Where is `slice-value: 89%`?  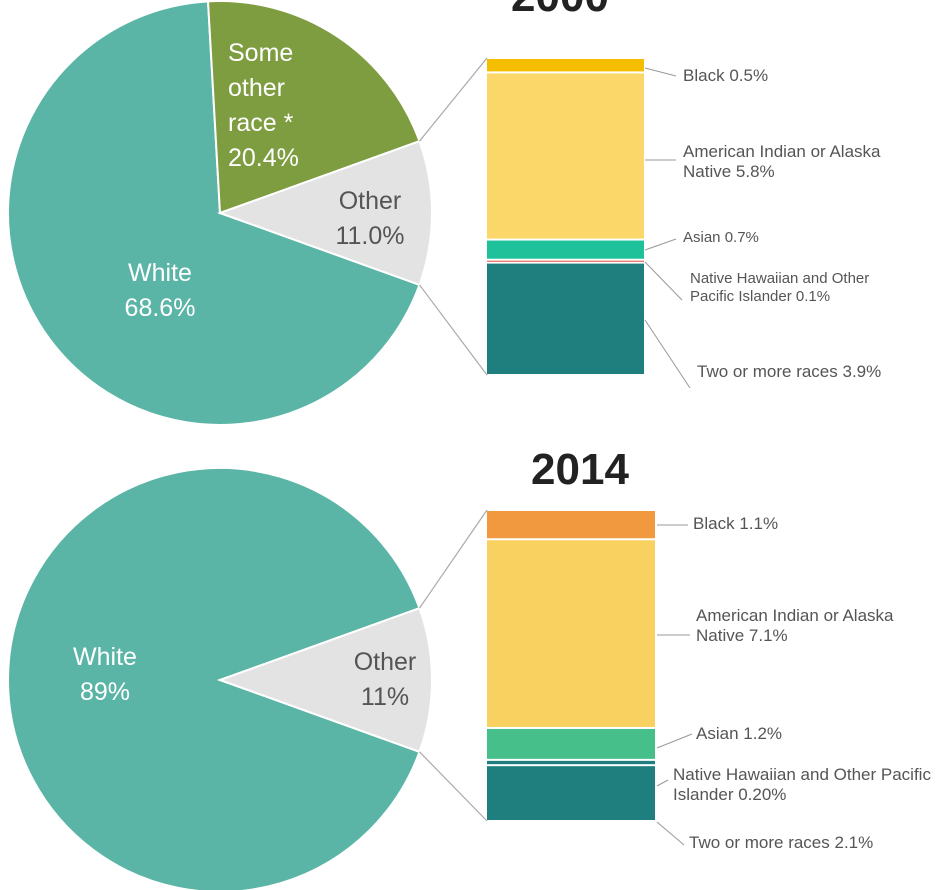 slice-value: 89% is located at coordinates (105, 692).